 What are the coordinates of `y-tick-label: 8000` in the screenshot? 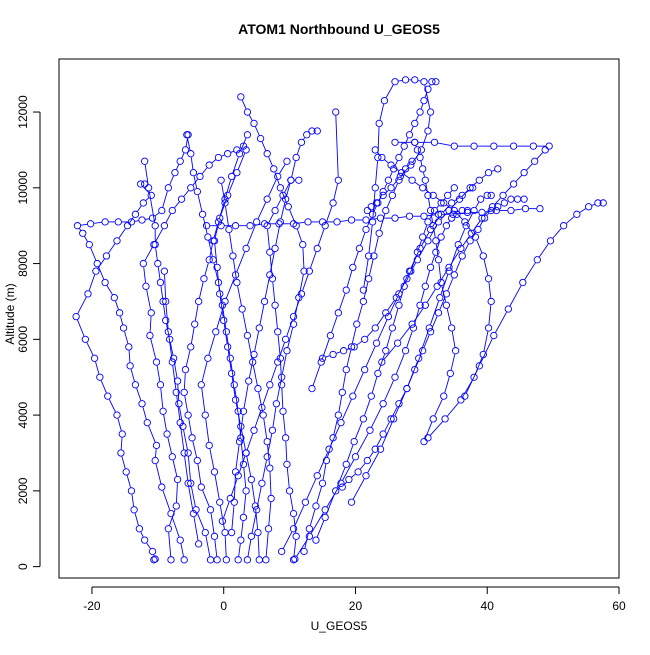 It's located at (23, 263).